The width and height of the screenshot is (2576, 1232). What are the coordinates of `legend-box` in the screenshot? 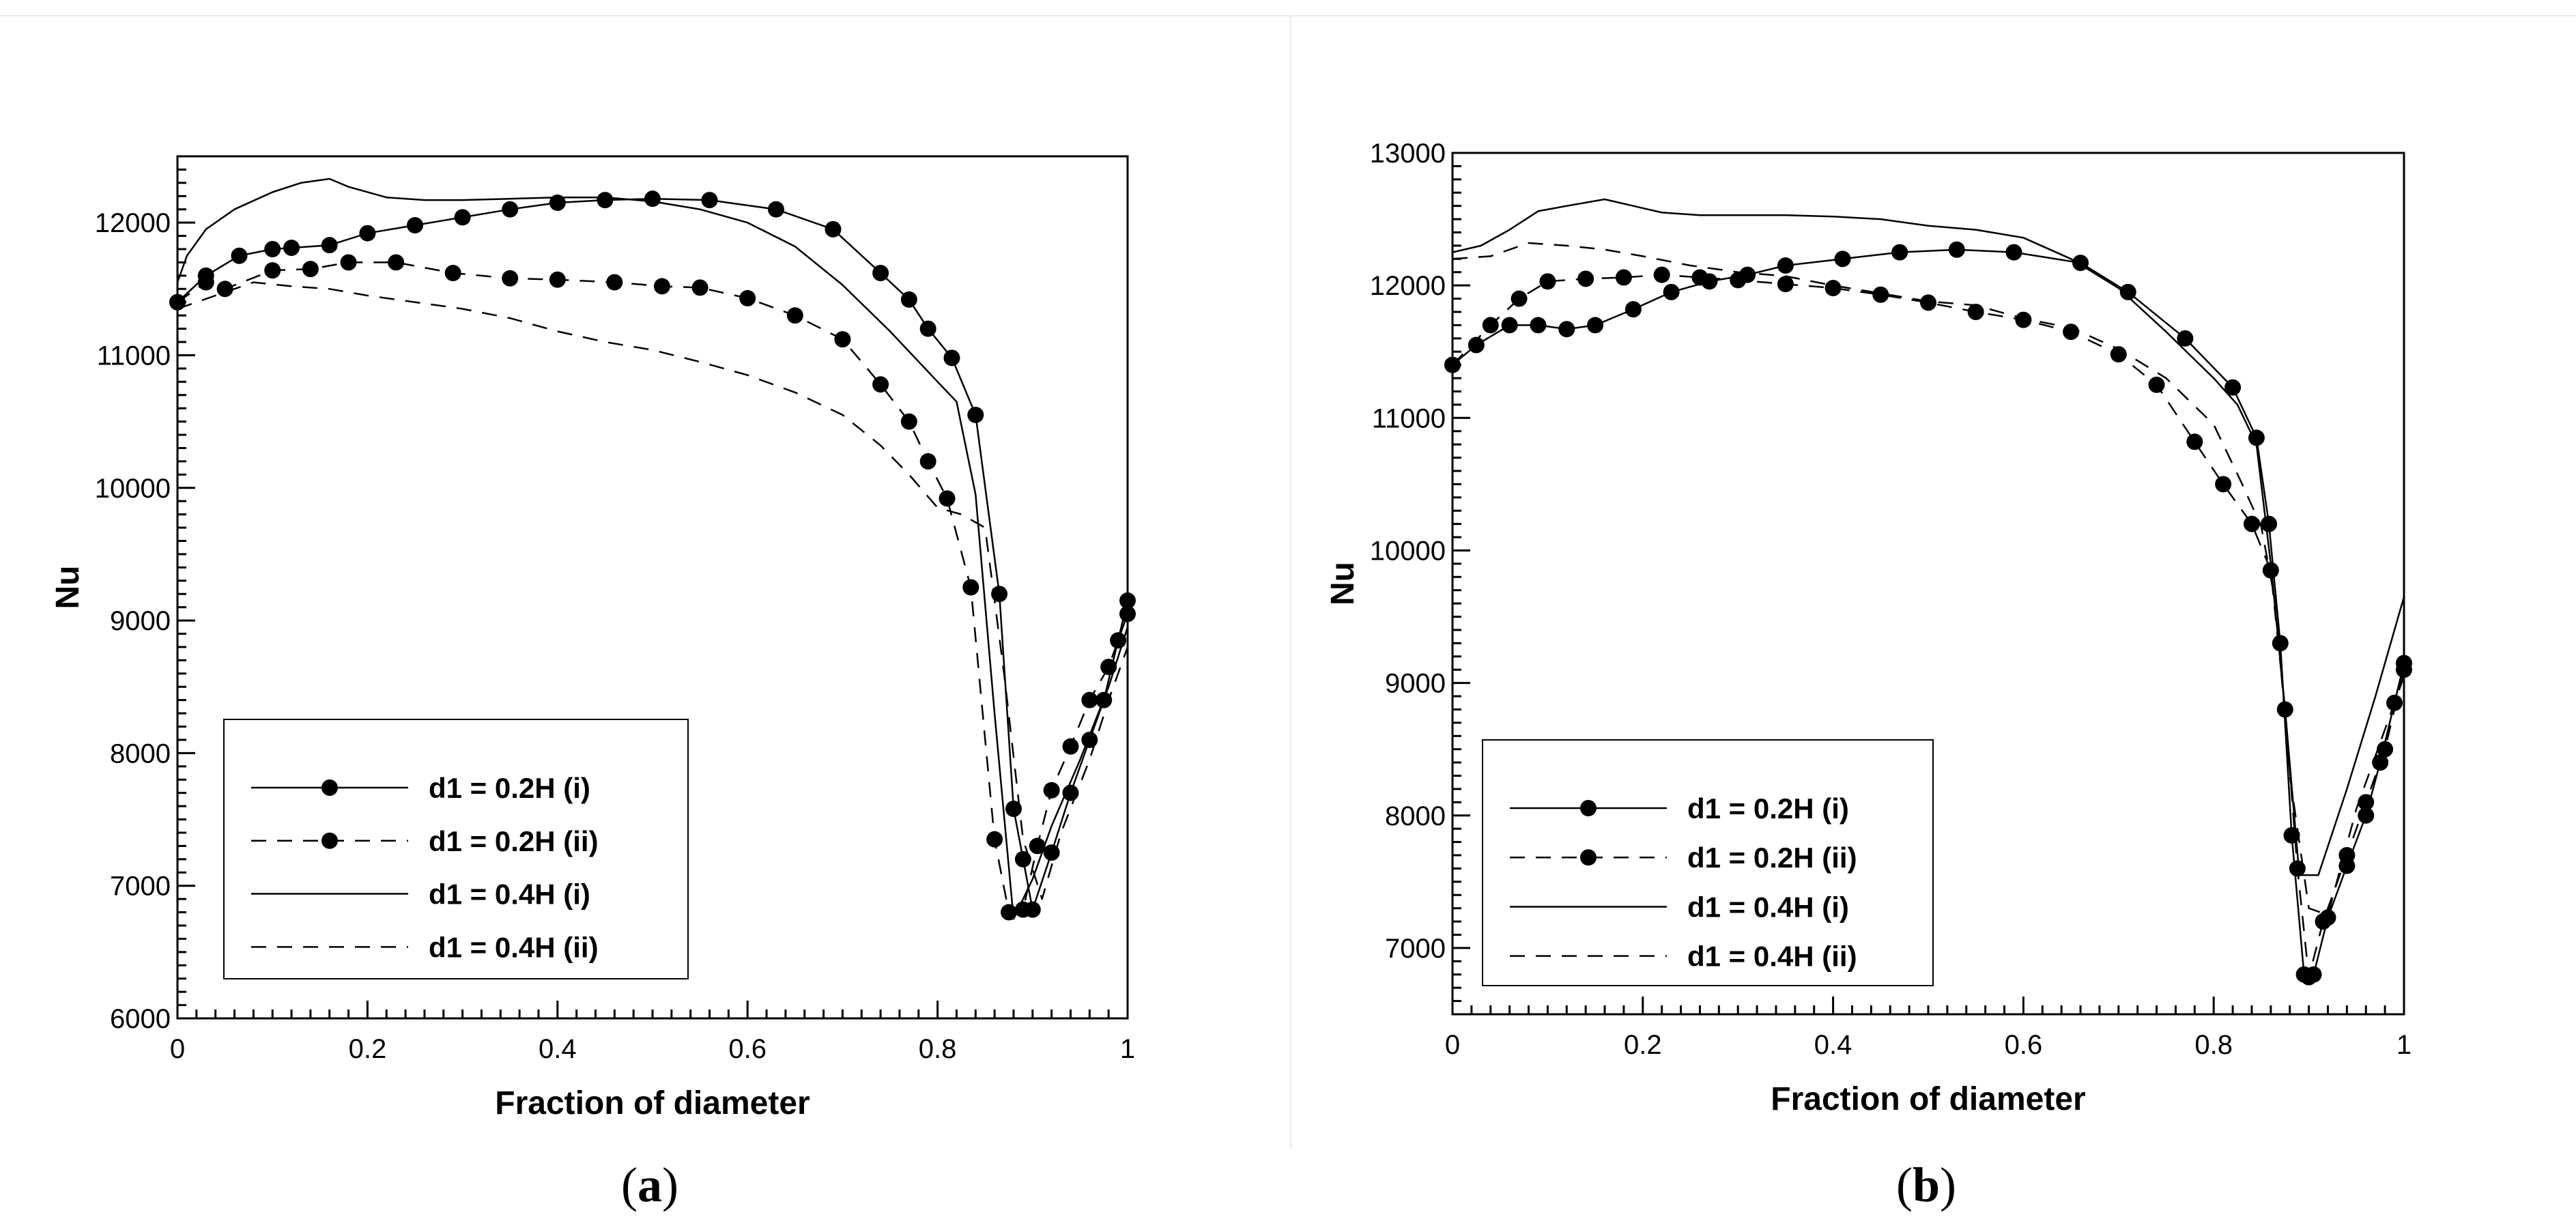 It's located at (1708, 862).